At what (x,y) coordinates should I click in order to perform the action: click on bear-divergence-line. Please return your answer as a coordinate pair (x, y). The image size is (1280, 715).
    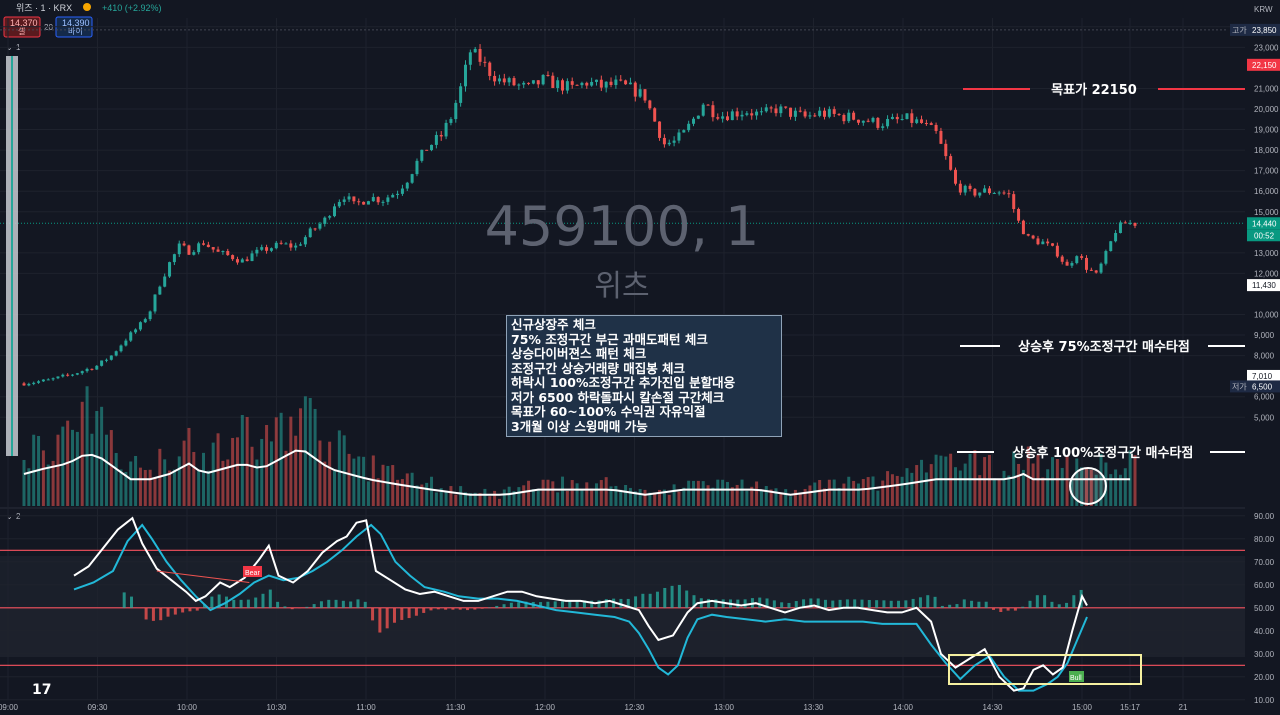
    Looking at the image, I should click on (203, 576).